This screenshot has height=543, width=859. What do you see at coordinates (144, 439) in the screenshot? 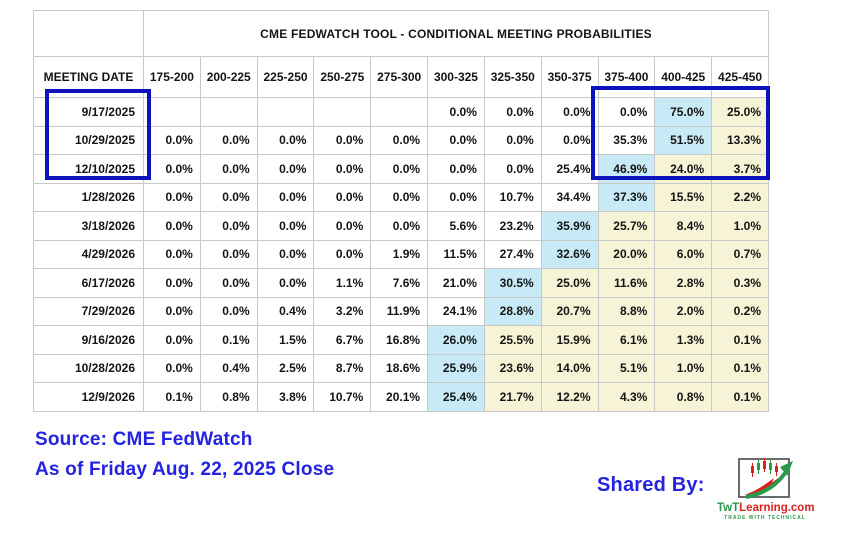
I see `source-label: Source: CME FedWatch` at bounding box center [144, 439].